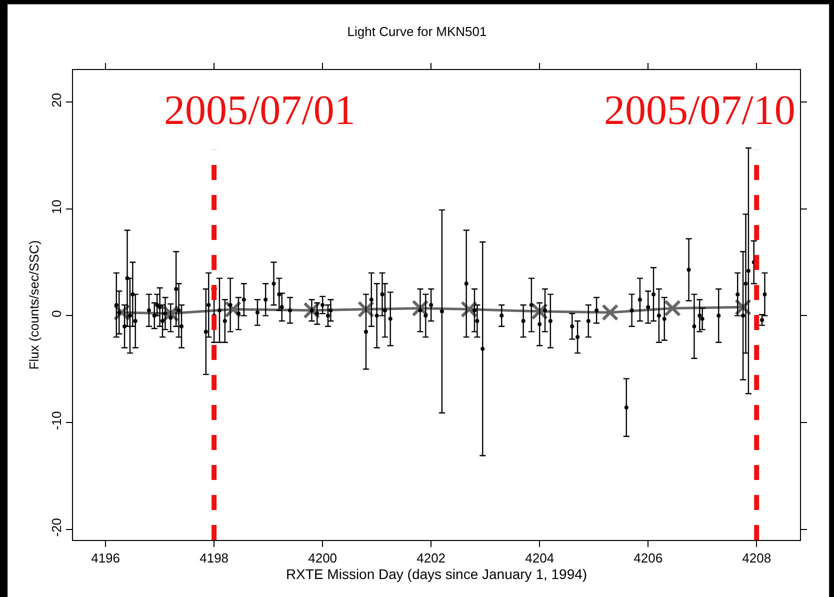  I want to click on x-tick-label: 4198, so click(214, 558).